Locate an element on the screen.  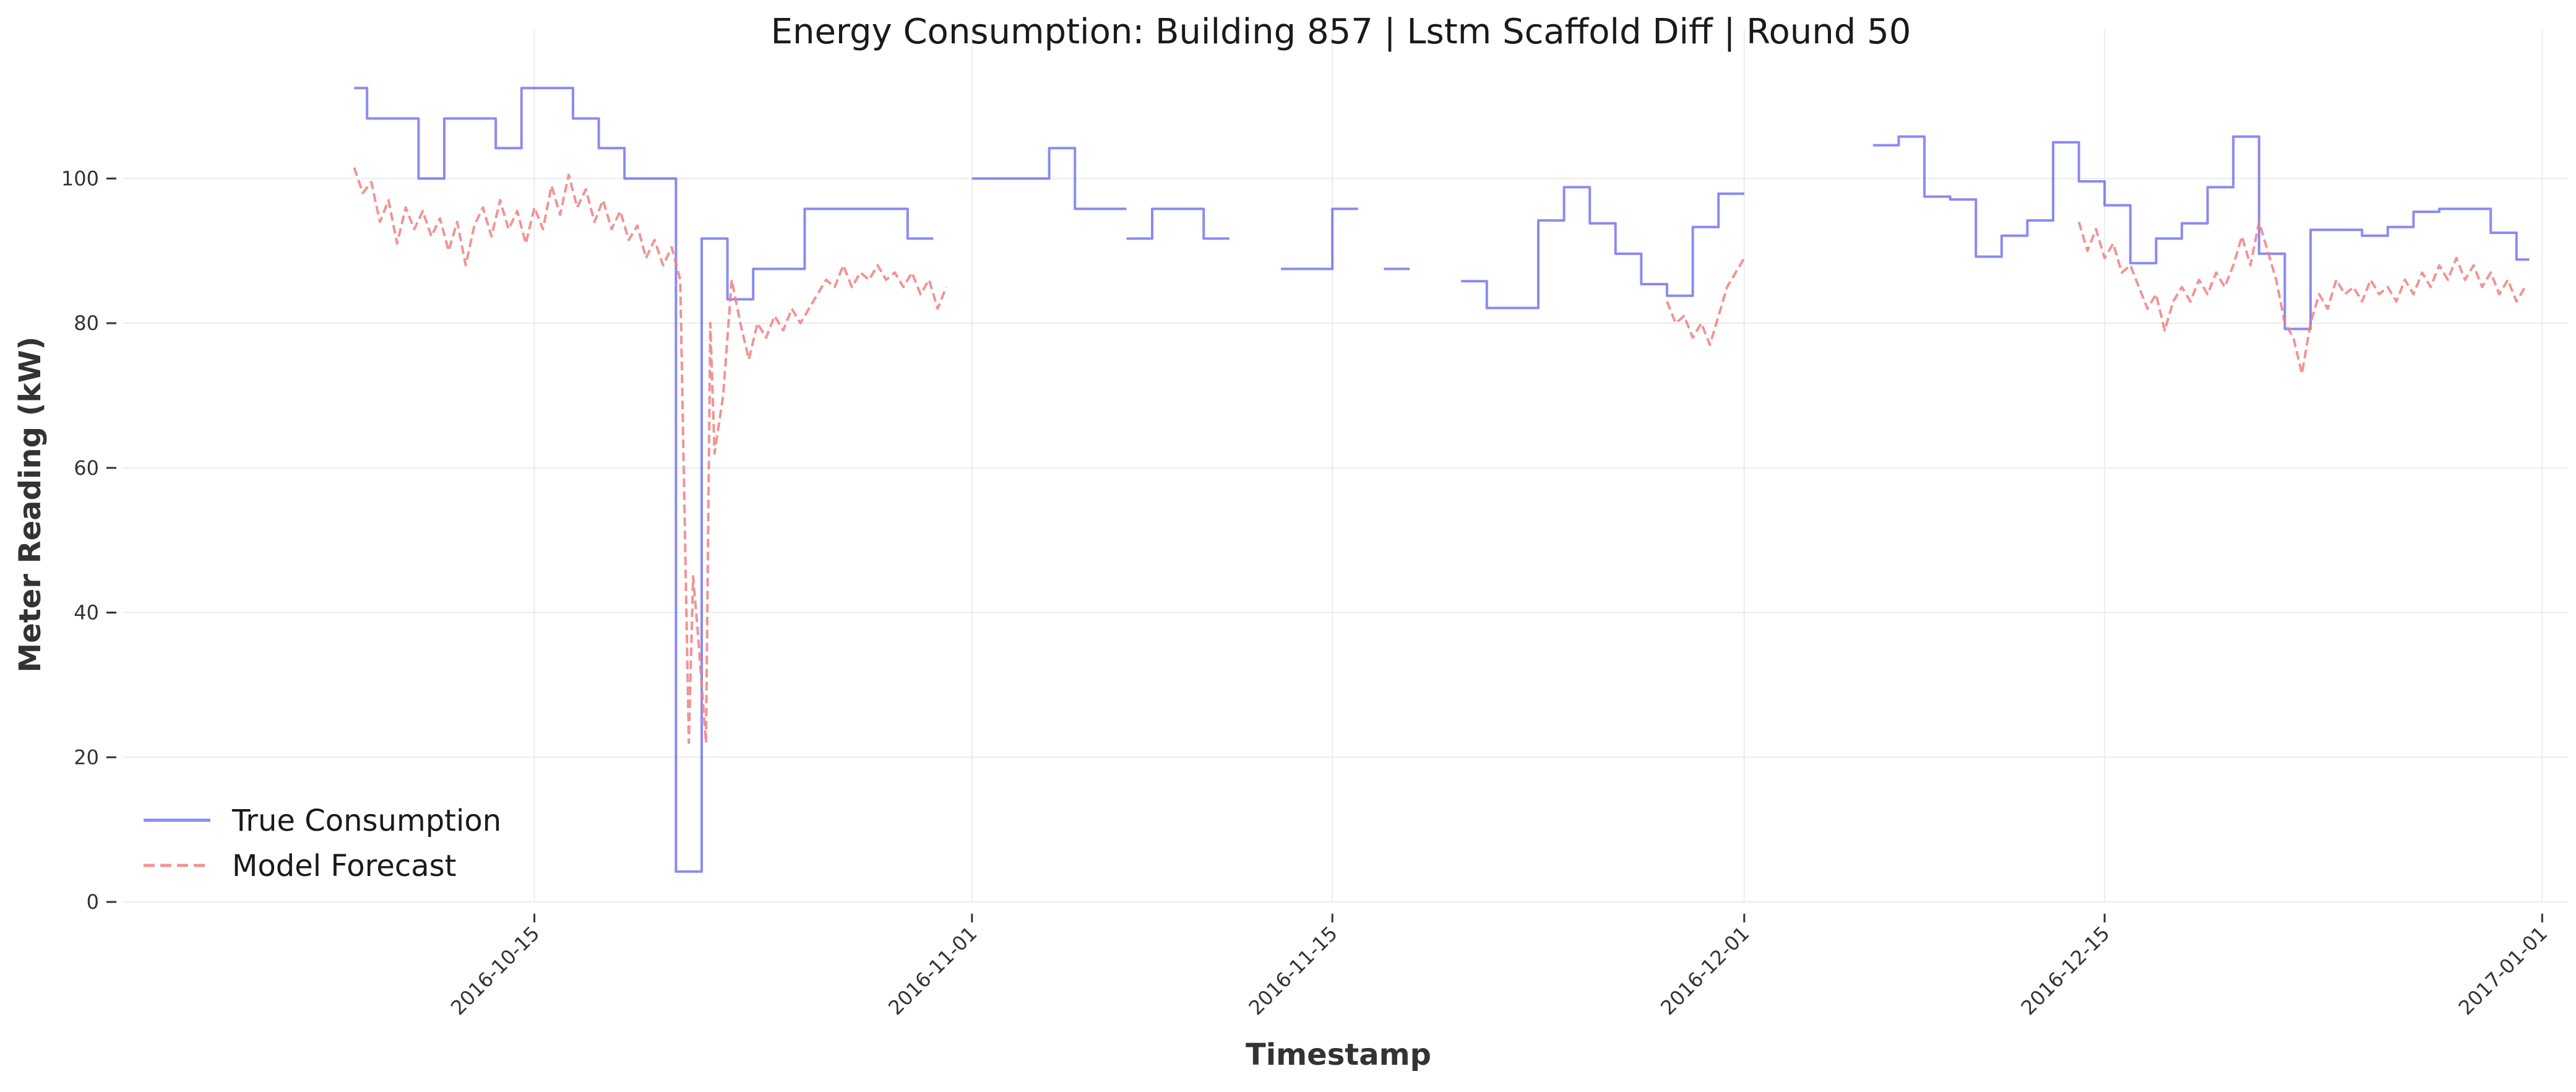
y-tick-label: 60 is located at coordinates (86, 468).